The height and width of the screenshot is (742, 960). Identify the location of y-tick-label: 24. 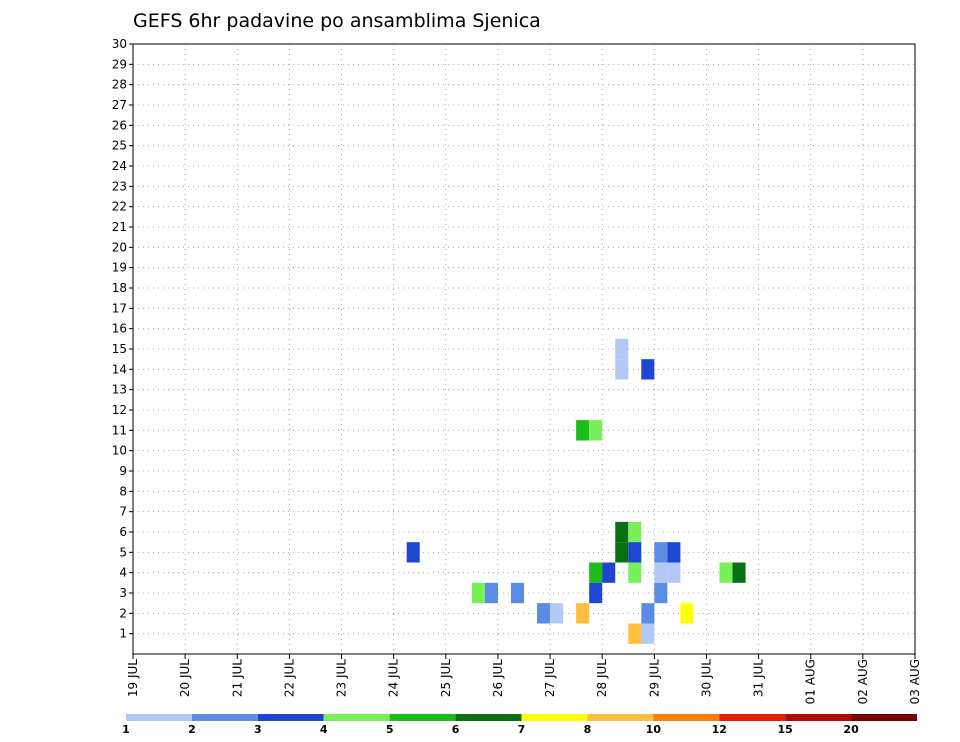
(119, 166).